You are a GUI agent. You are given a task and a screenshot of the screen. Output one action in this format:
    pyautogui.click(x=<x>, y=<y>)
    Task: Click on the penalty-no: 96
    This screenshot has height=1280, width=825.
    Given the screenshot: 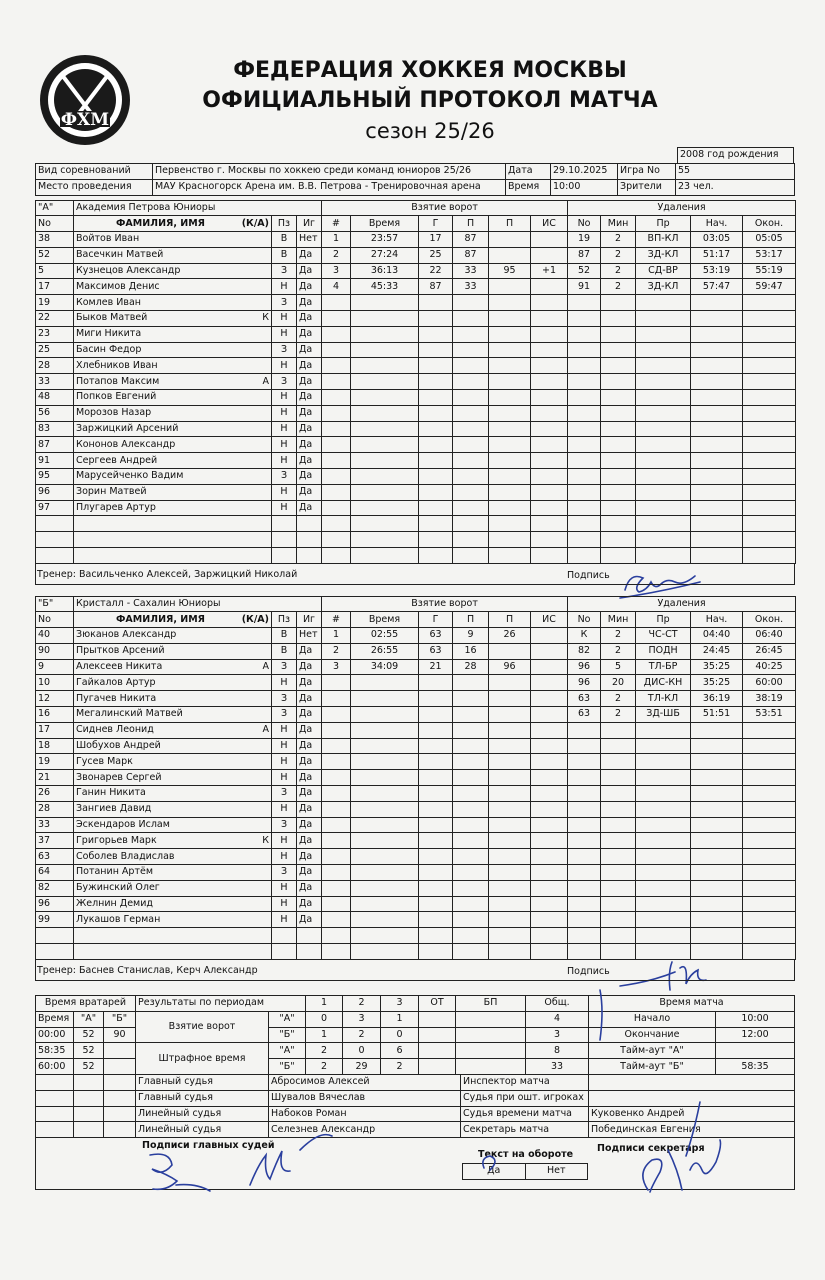 What is the action you would take?
    pyautogui.click(x=584, y=683)
    